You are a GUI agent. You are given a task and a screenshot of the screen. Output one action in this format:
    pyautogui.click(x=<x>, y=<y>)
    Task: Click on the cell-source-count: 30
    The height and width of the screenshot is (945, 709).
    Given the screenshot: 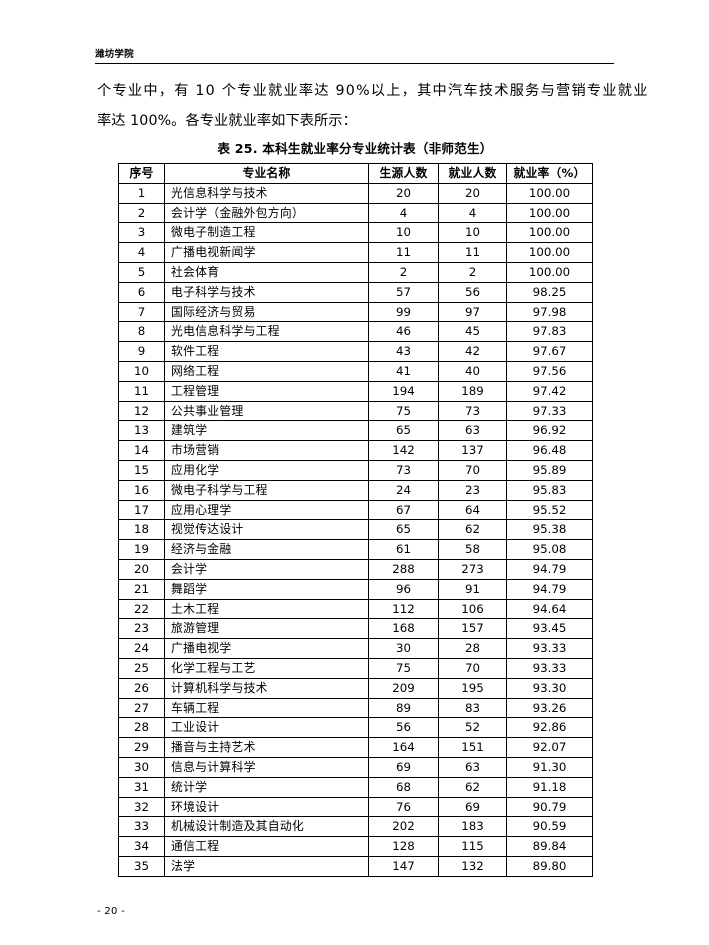 What is the action you would take?
    pyautogui.click(x=403, y=648)
    